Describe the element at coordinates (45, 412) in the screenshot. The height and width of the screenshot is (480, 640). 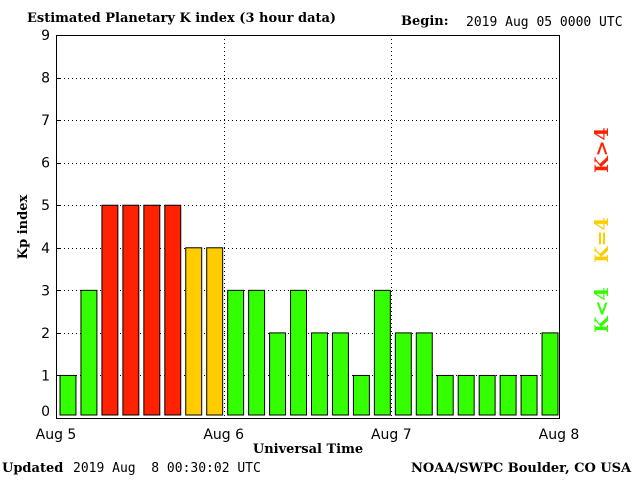
I see `y-tick-label: 0` at that location.